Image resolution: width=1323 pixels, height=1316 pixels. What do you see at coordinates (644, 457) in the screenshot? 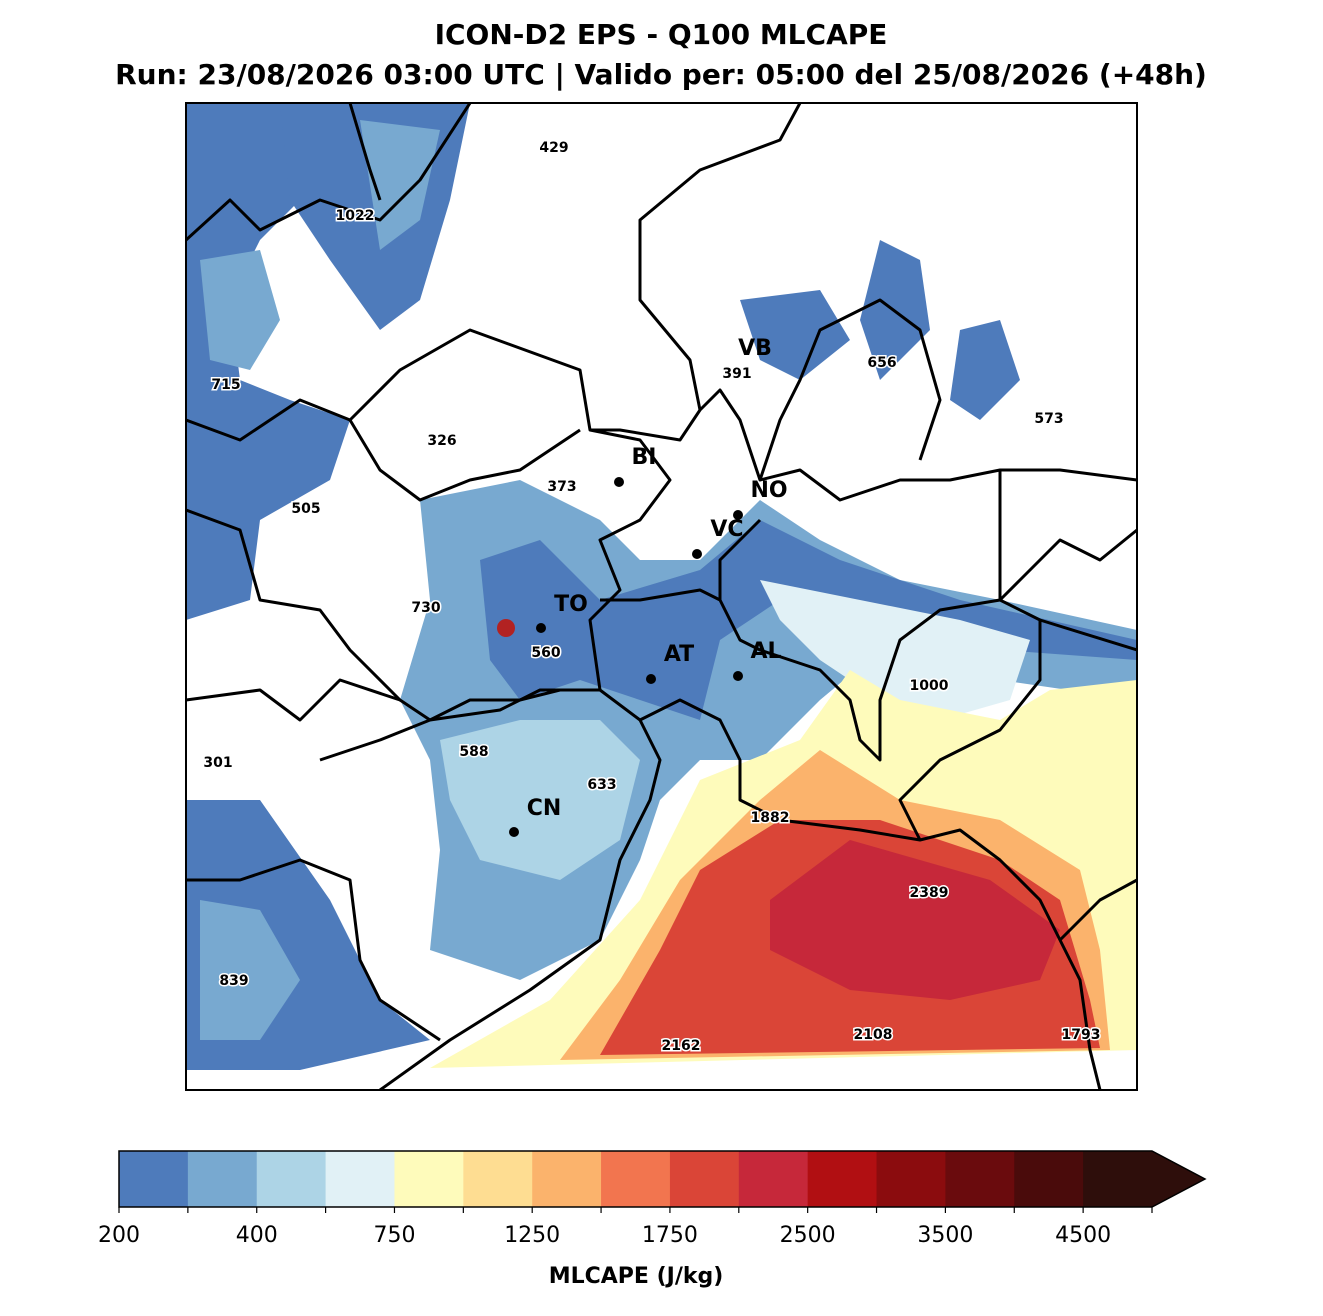
I see `city-label: BI` at bounding box center [644, 457].